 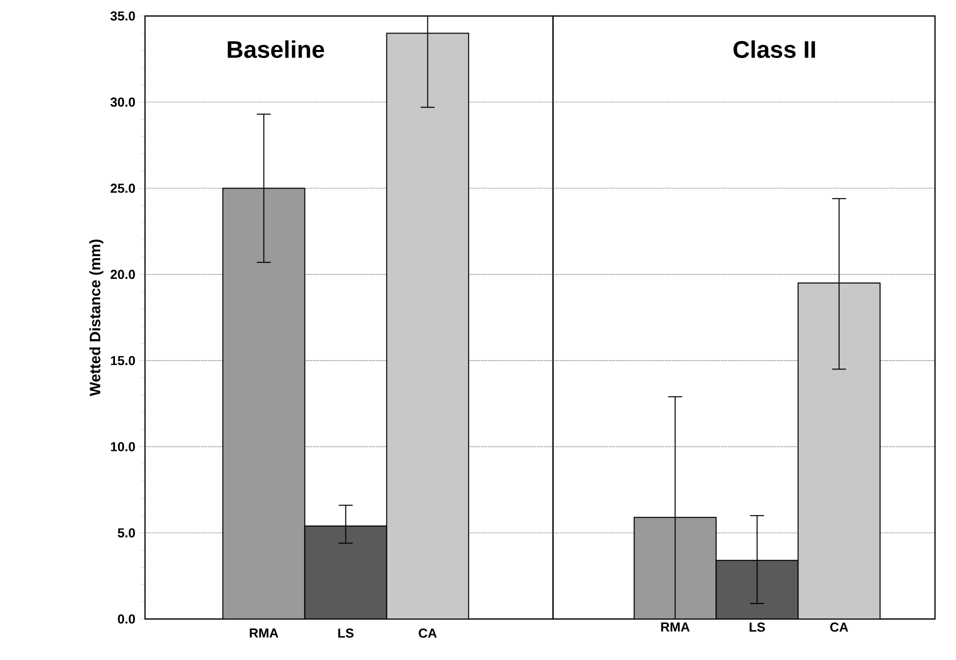 I want to click on text: Class II, so click(x=774, y=49).